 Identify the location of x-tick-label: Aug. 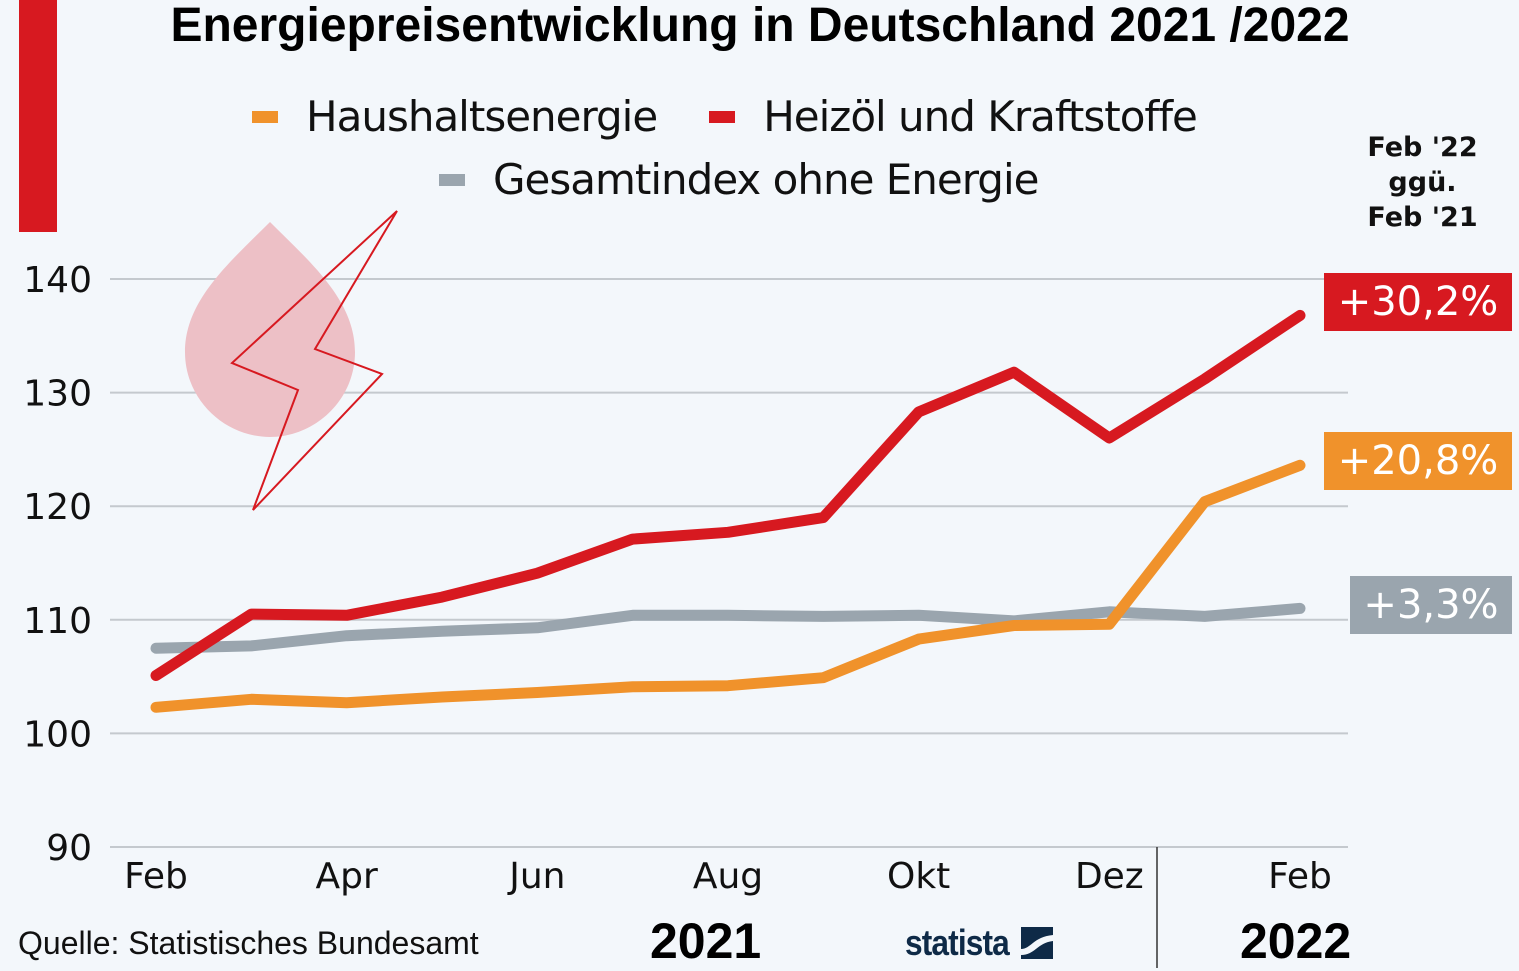
(728, 876).